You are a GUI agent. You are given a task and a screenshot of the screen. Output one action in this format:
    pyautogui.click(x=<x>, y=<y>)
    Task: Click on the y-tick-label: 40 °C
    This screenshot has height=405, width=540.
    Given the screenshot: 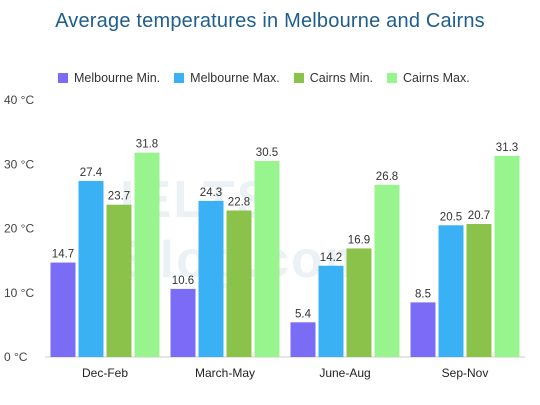 What is the action you would take?
    pyautogui.click(x=19, y=100)
    